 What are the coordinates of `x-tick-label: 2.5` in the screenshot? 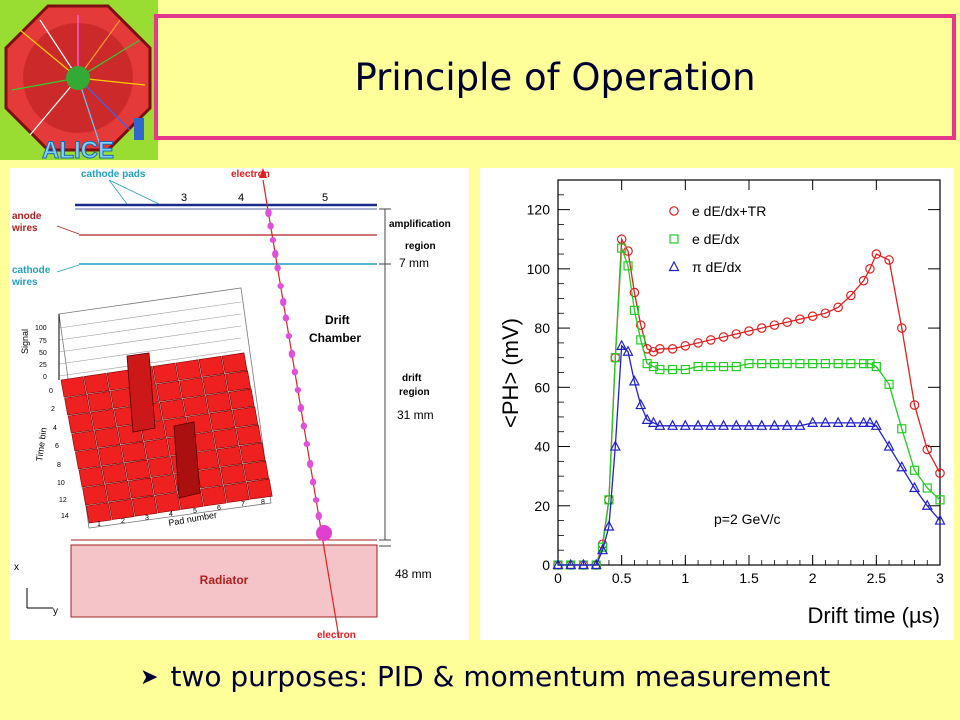 It's located at (877, 578).